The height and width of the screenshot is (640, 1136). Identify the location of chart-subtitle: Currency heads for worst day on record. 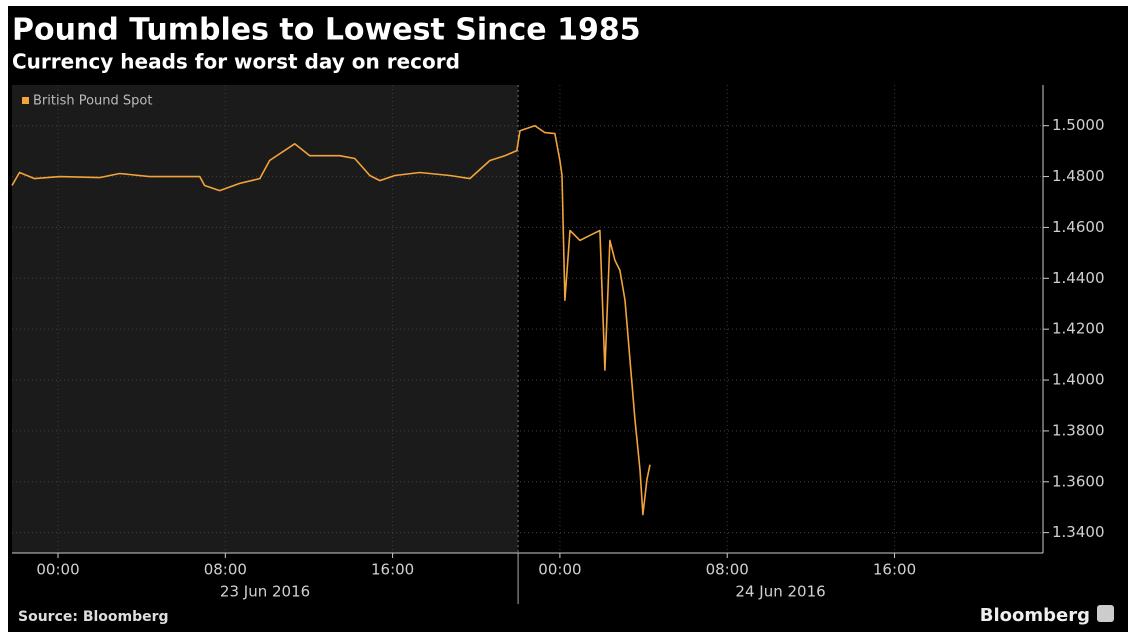
(236, 62).